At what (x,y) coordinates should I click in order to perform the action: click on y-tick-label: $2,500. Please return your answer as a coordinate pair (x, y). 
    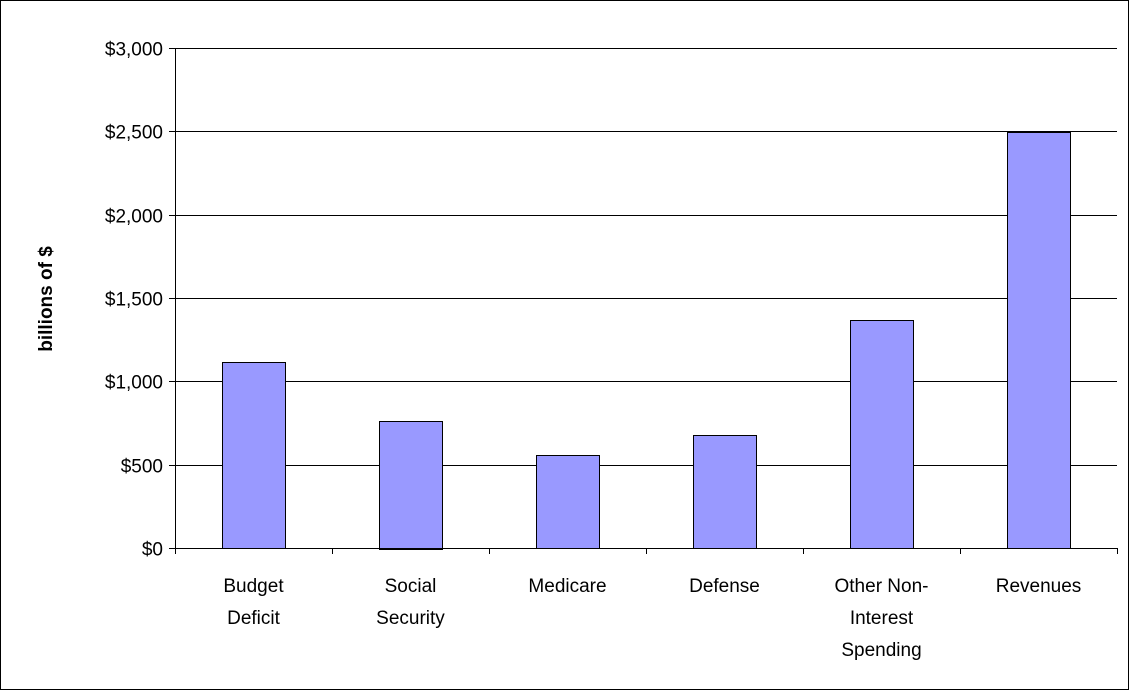
    Looking at the image, I should click on (134, 133).